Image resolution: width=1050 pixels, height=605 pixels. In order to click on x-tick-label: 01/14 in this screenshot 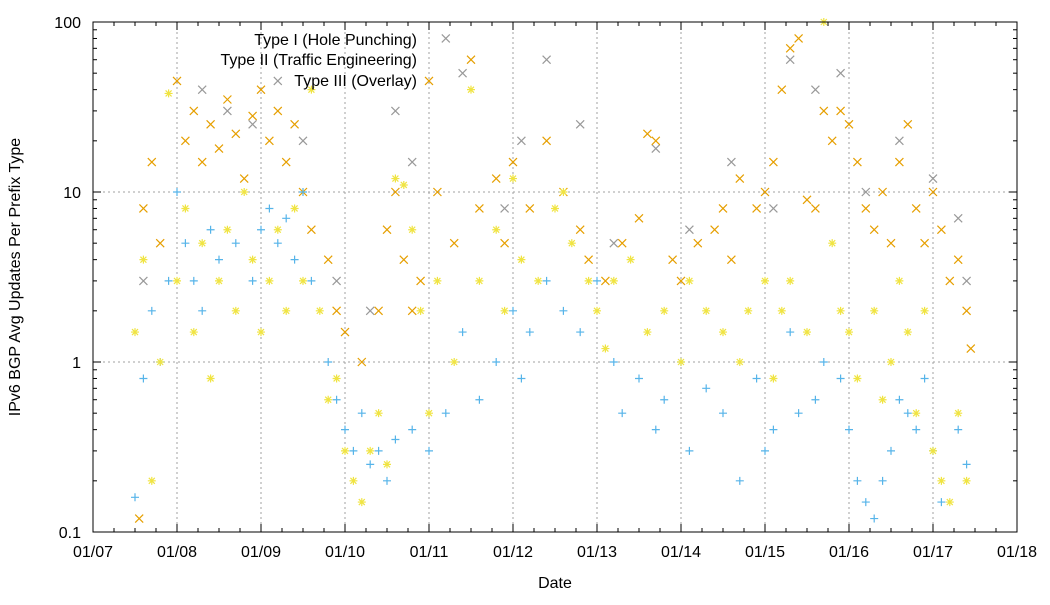, I will do `click(681, 552)`.